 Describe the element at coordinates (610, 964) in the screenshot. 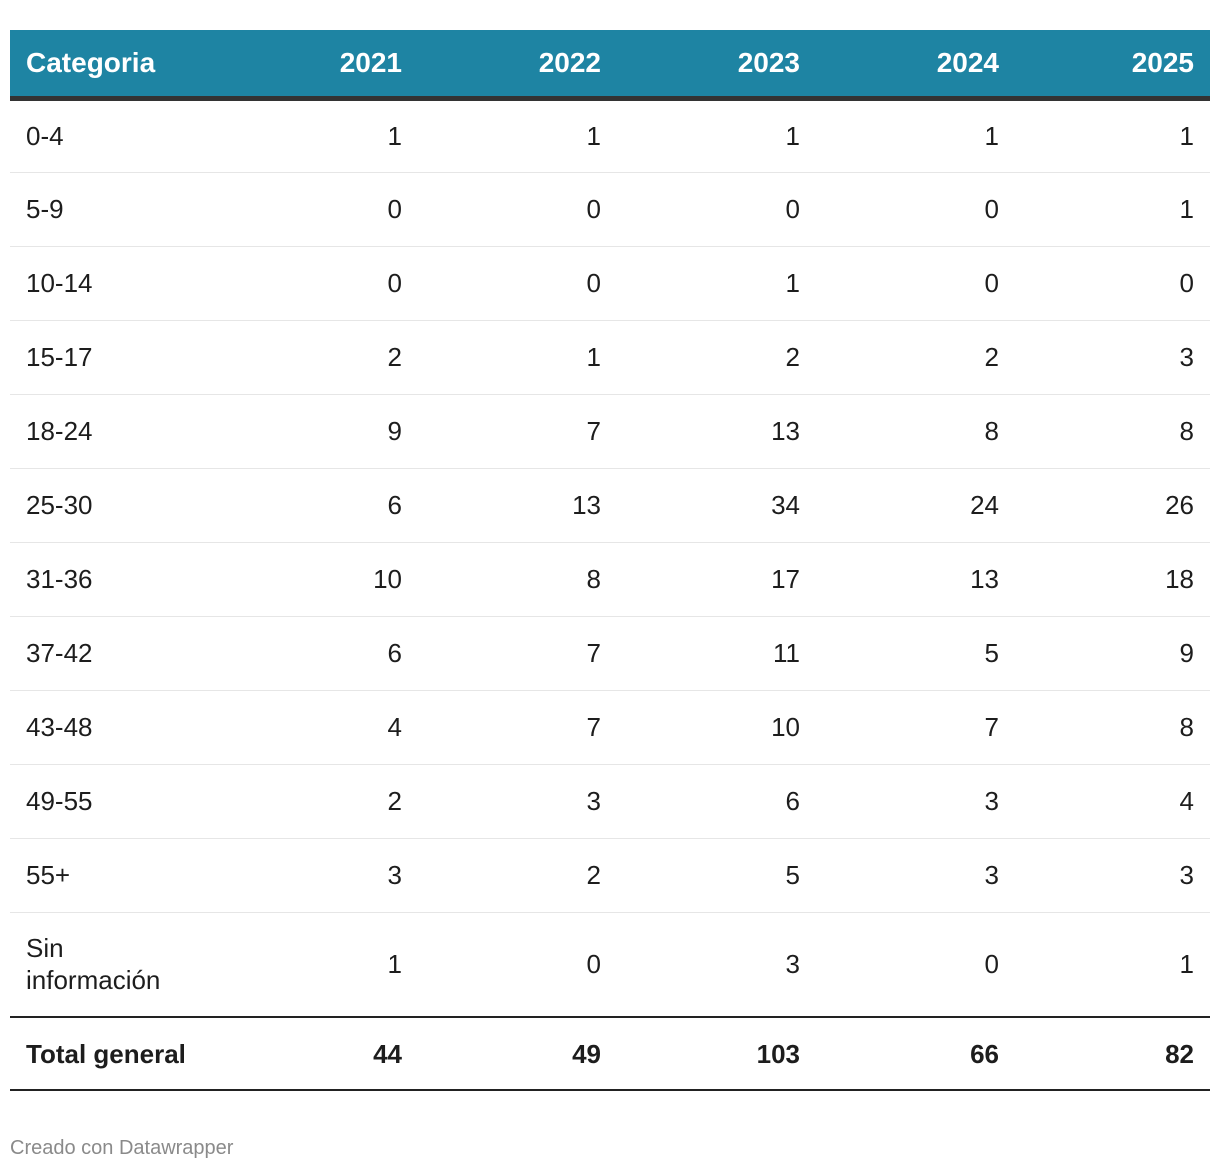

I see `table-row: Sin información 1 0 3 0 1` at that location.